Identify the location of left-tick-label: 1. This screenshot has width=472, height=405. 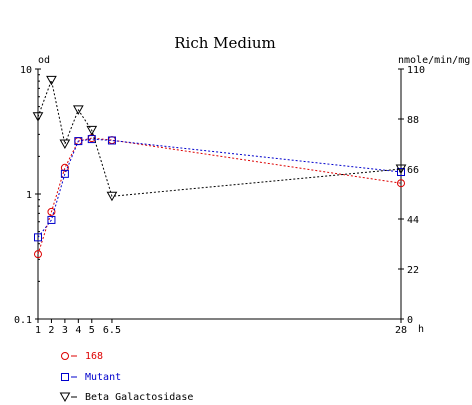
(29, 195).